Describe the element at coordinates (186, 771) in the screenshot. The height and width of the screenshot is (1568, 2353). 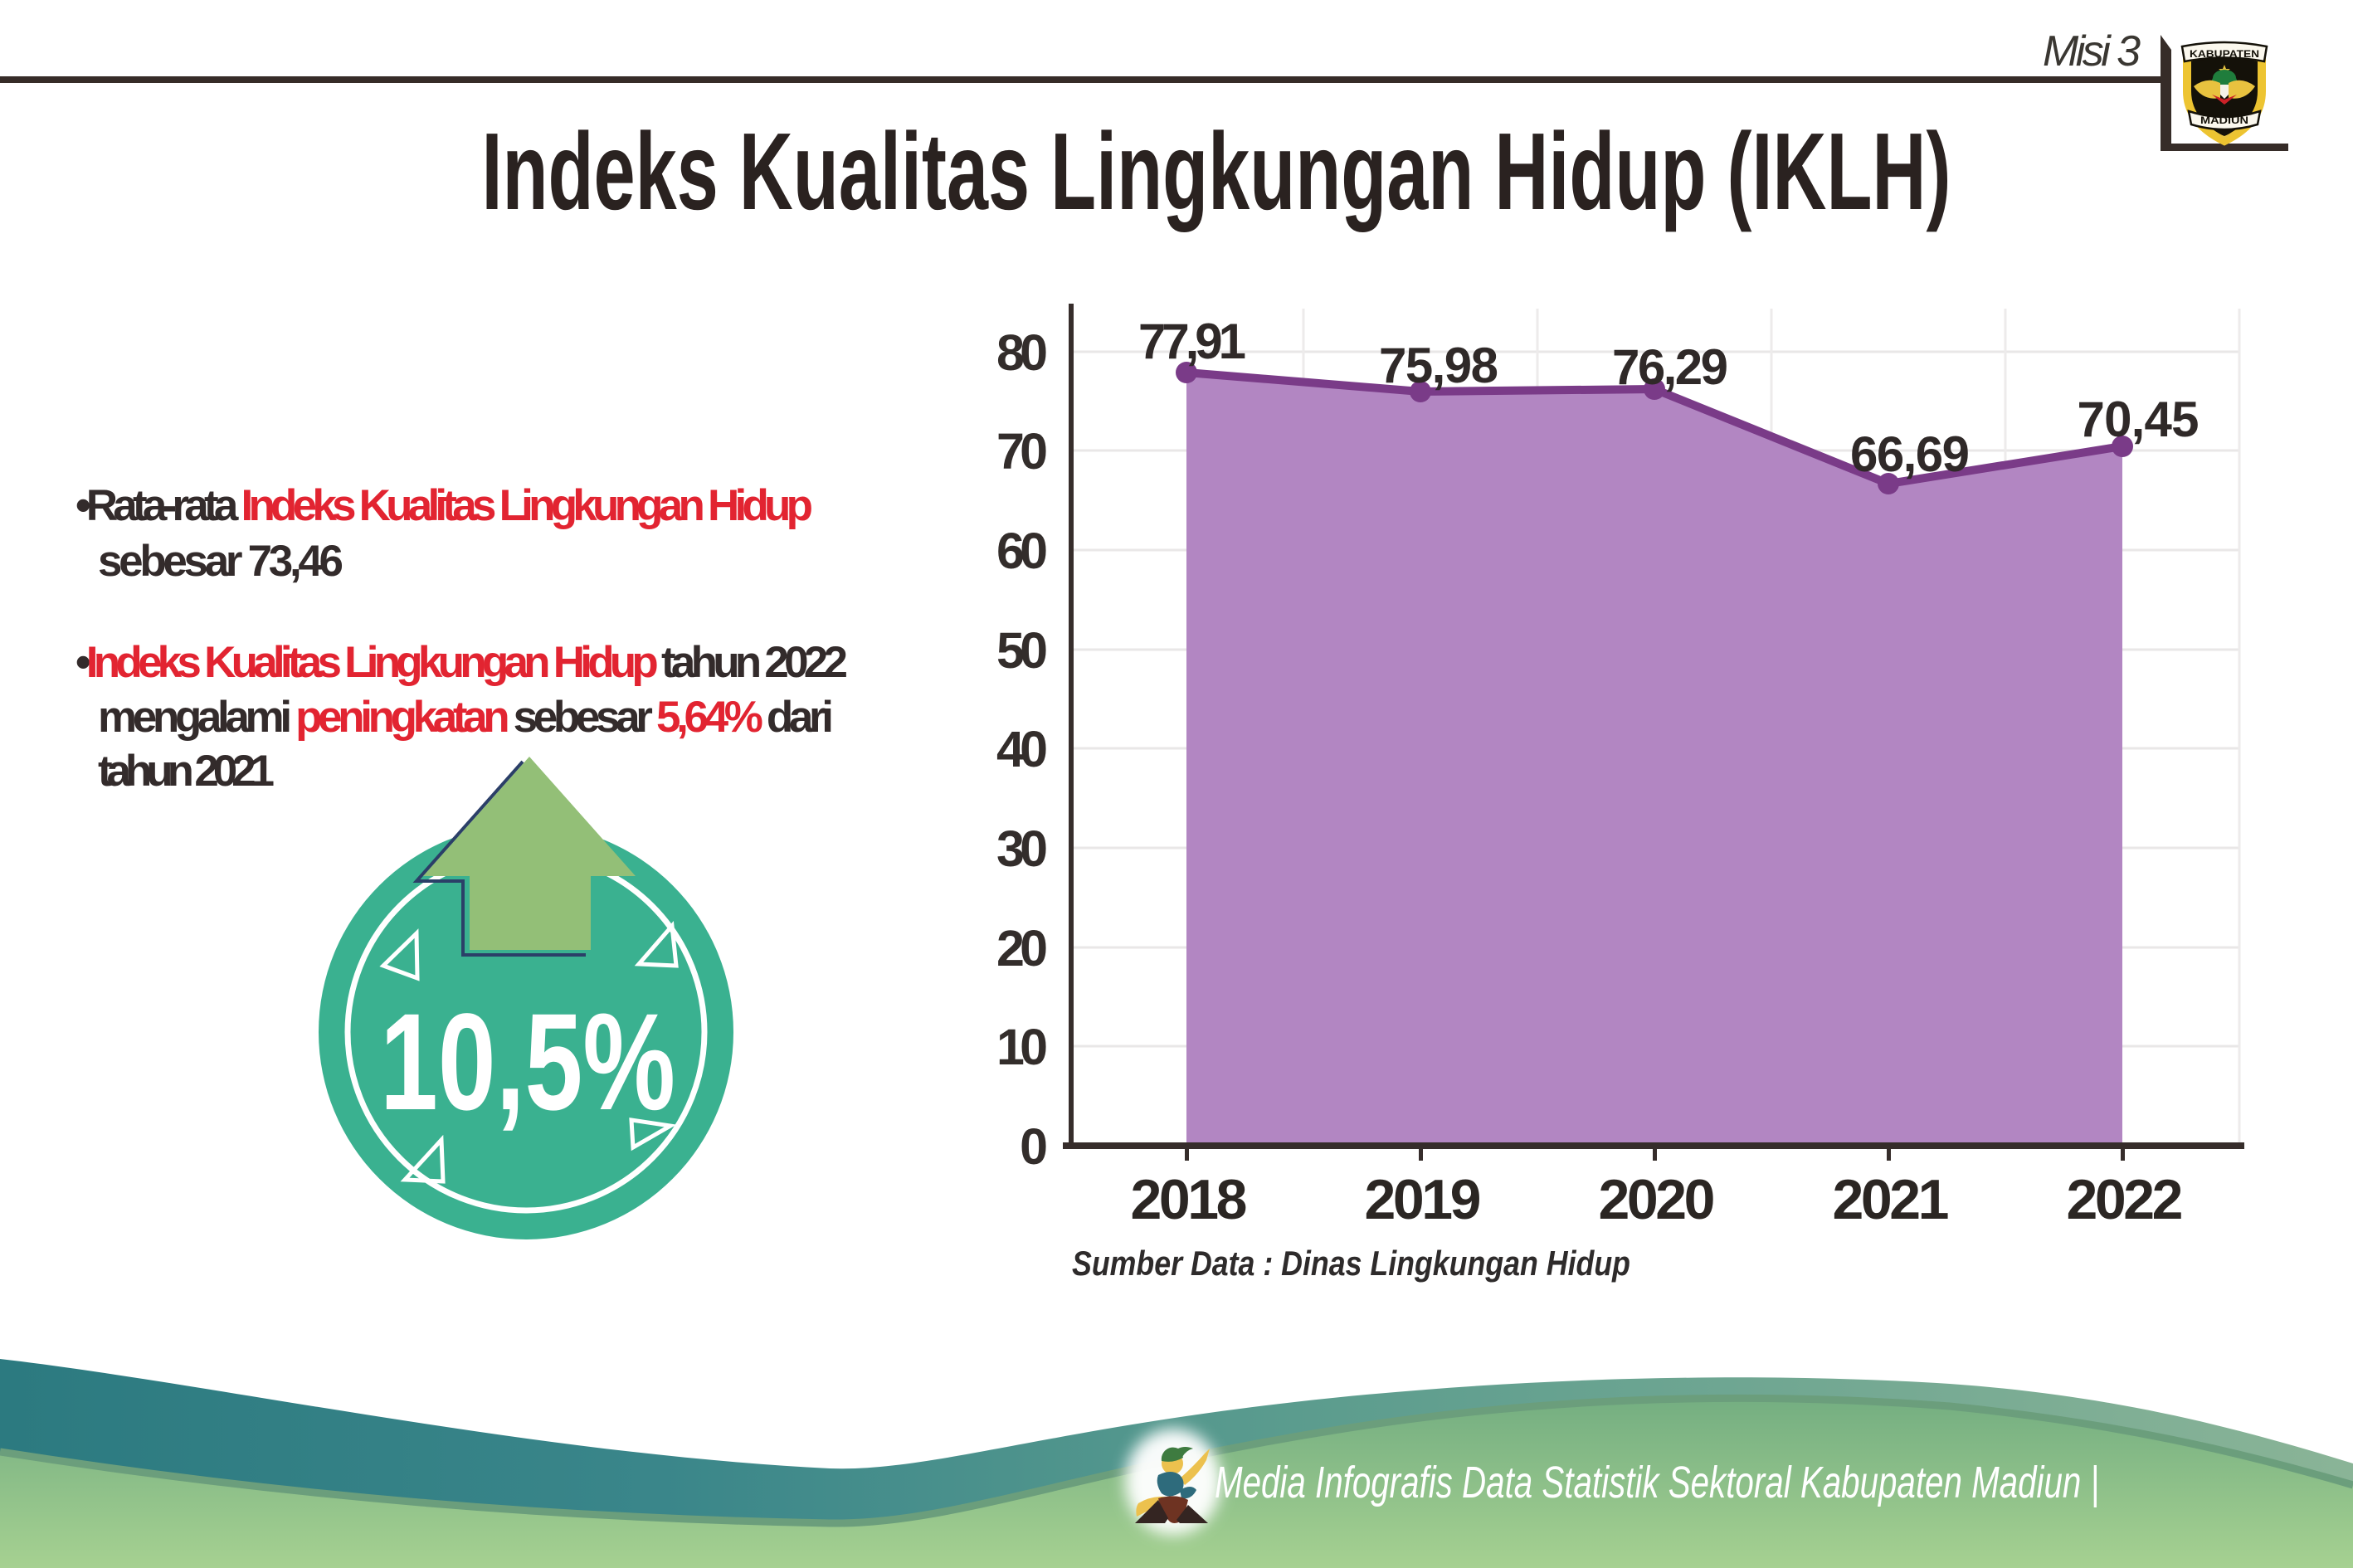
I see `svg-text: tahun 2021` at that location.